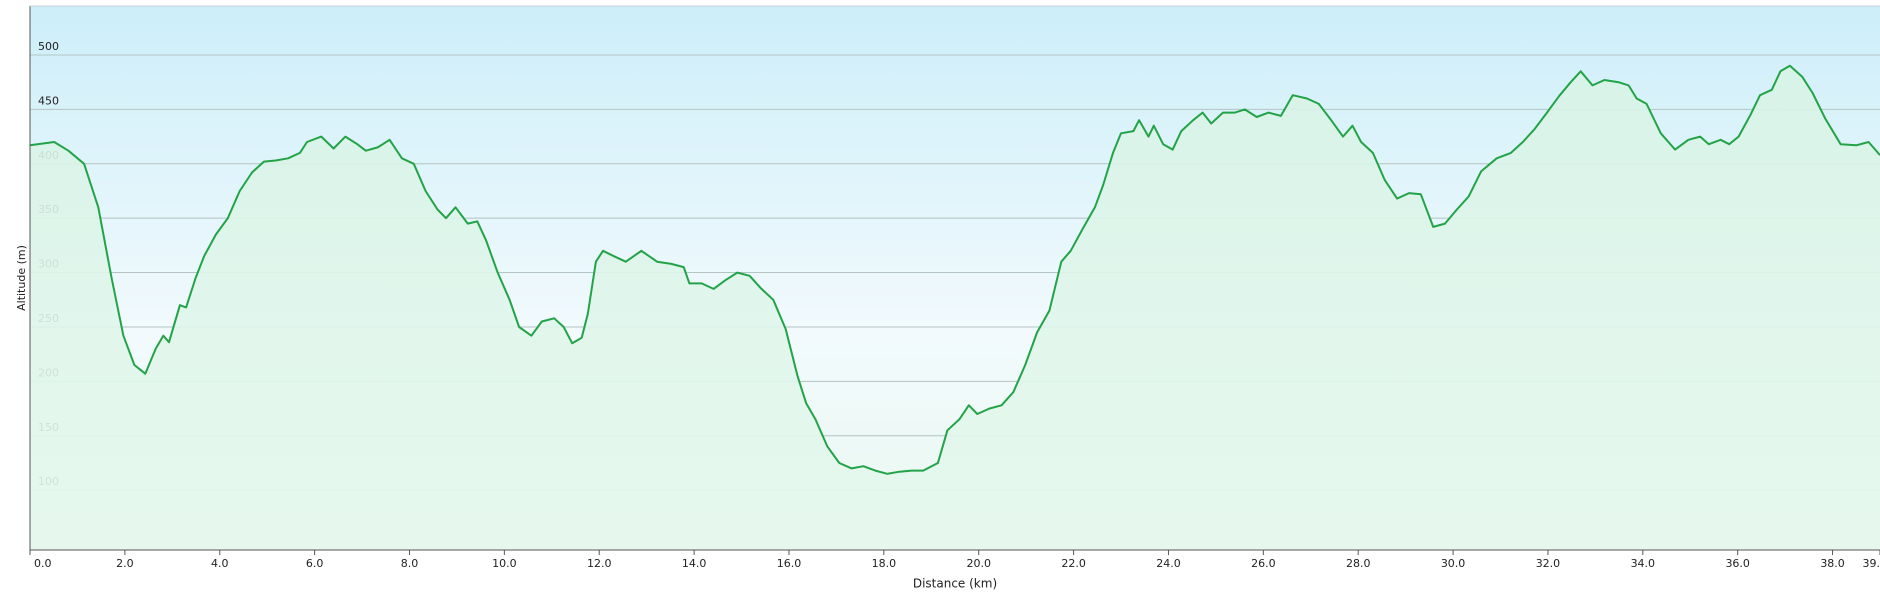 The image size is (1880, 598). Describe the element at coordinates (1073, 563) in the screenshot. I see `x-tick-label: 22.0` at that location.